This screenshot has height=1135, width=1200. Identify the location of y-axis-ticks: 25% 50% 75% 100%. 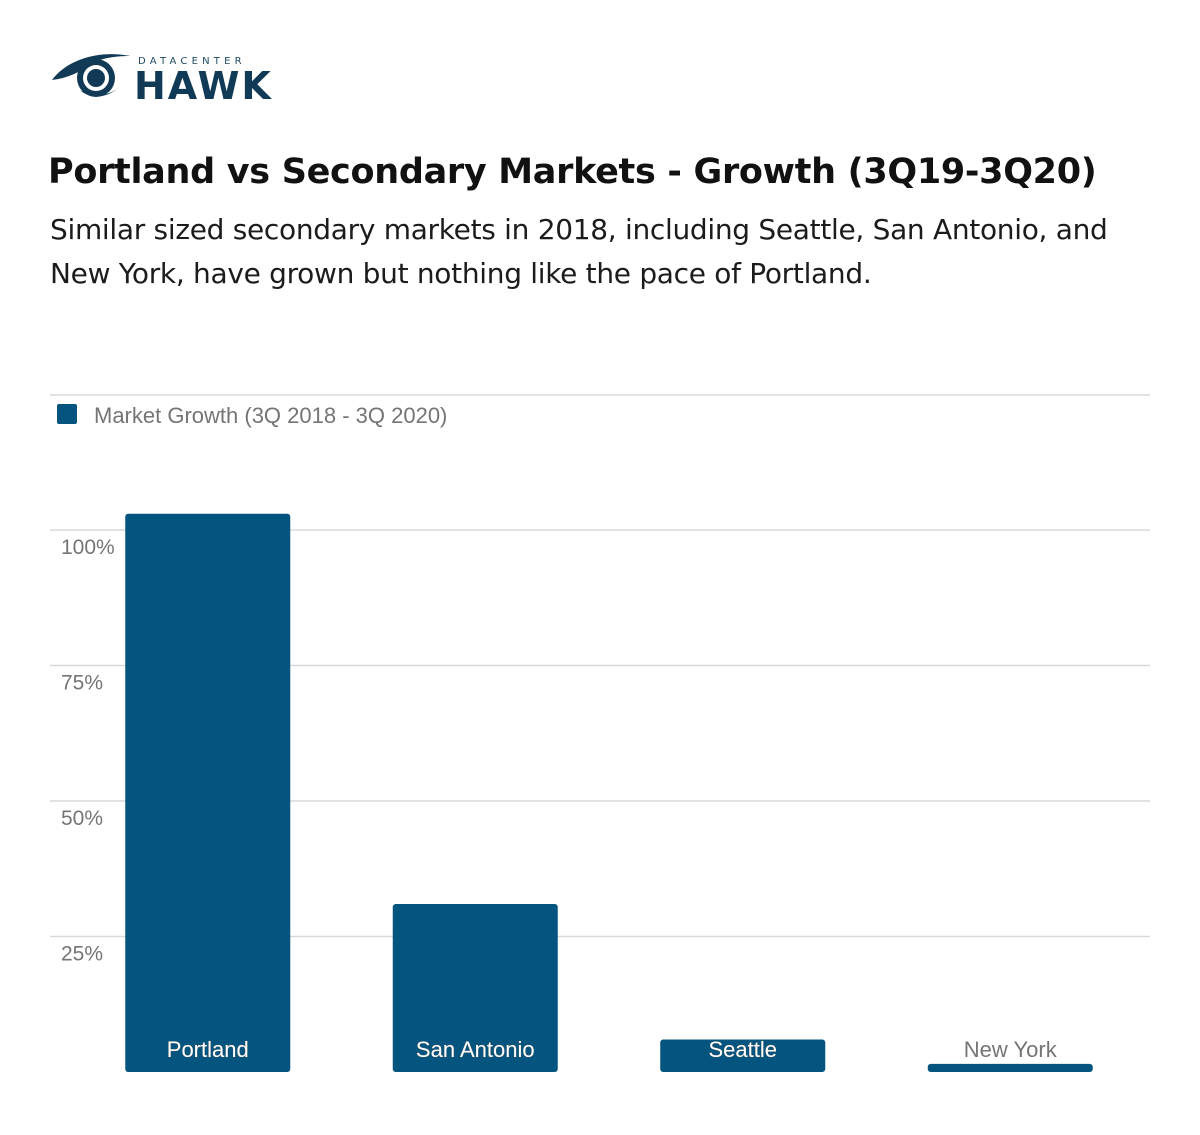
(88, 751).